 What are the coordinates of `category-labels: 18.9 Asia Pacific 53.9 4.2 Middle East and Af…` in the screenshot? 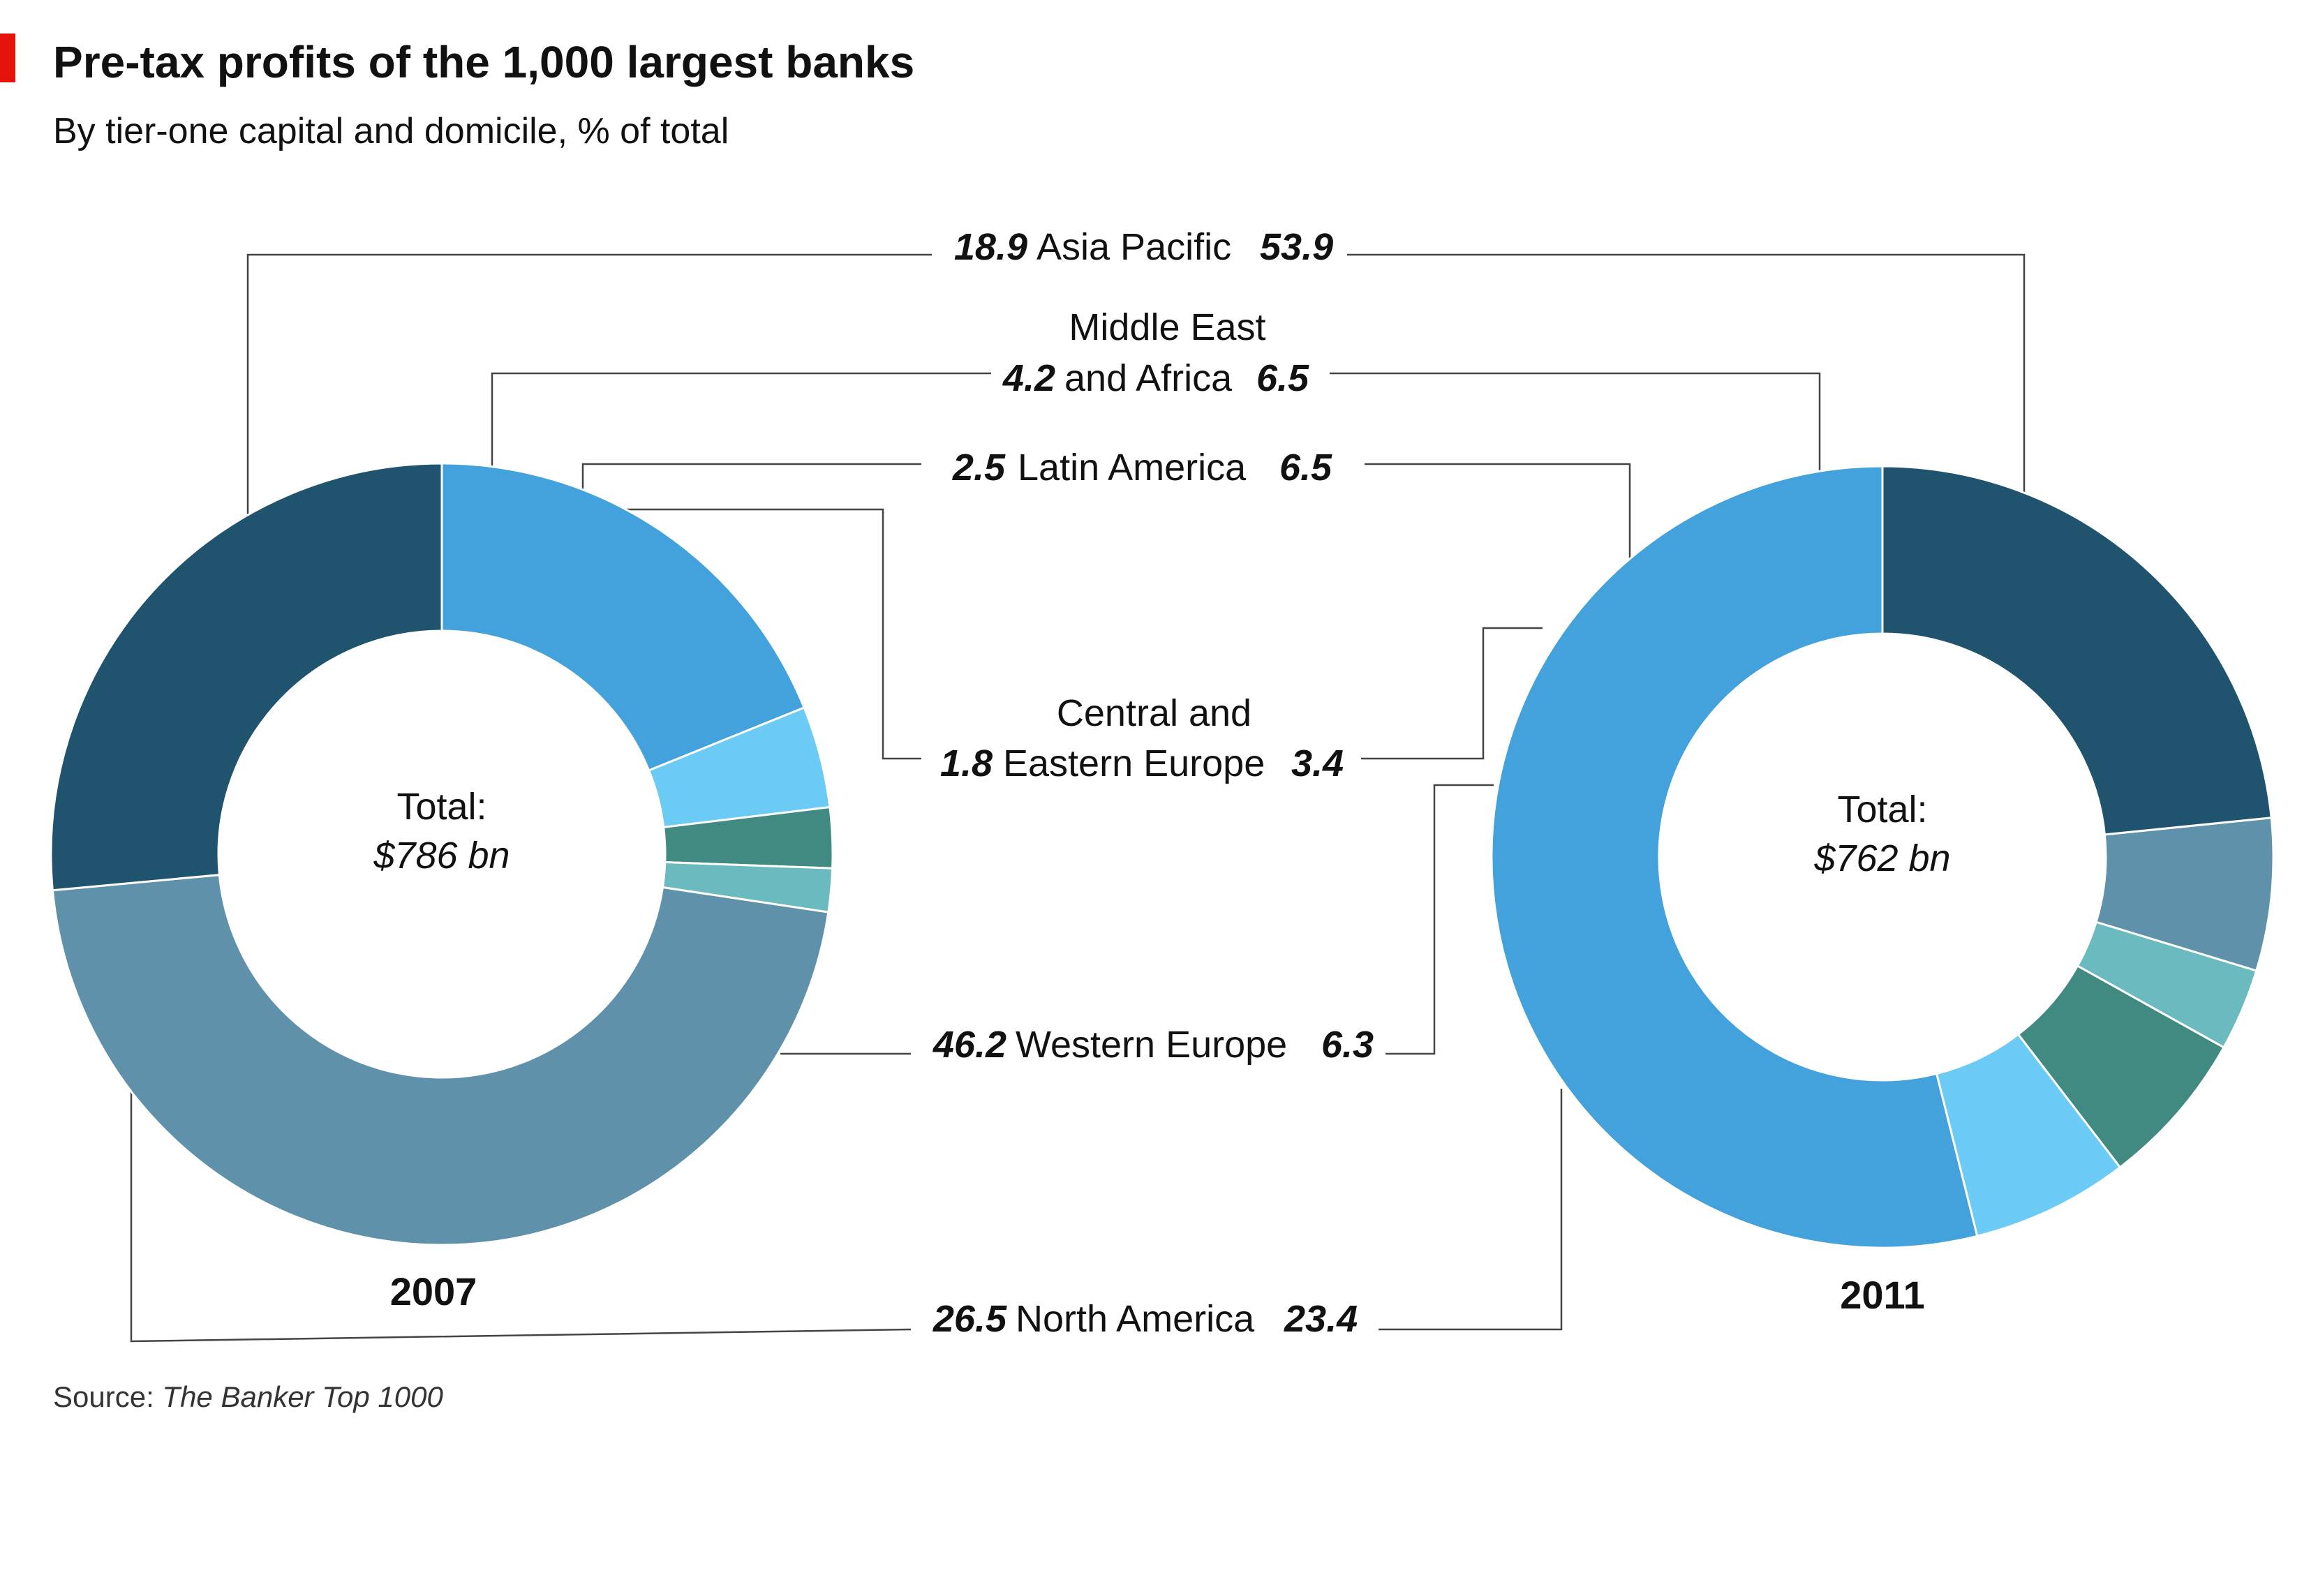 It's located at (1153, 783).